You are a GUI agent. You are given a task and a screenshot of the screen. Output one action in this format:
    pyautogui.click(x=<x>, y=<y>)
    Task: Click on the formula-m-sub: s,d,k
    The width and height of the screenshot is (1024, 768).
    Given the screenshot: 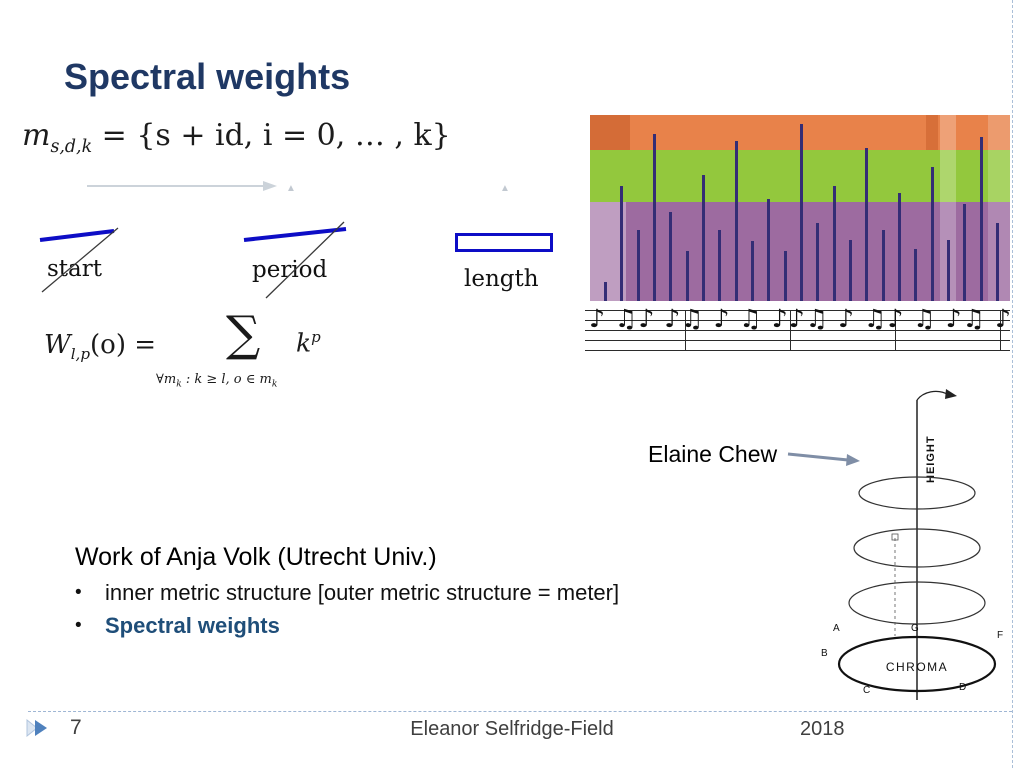 What is the action you would take?
    pyautogui.click(x=71, y=147)
    